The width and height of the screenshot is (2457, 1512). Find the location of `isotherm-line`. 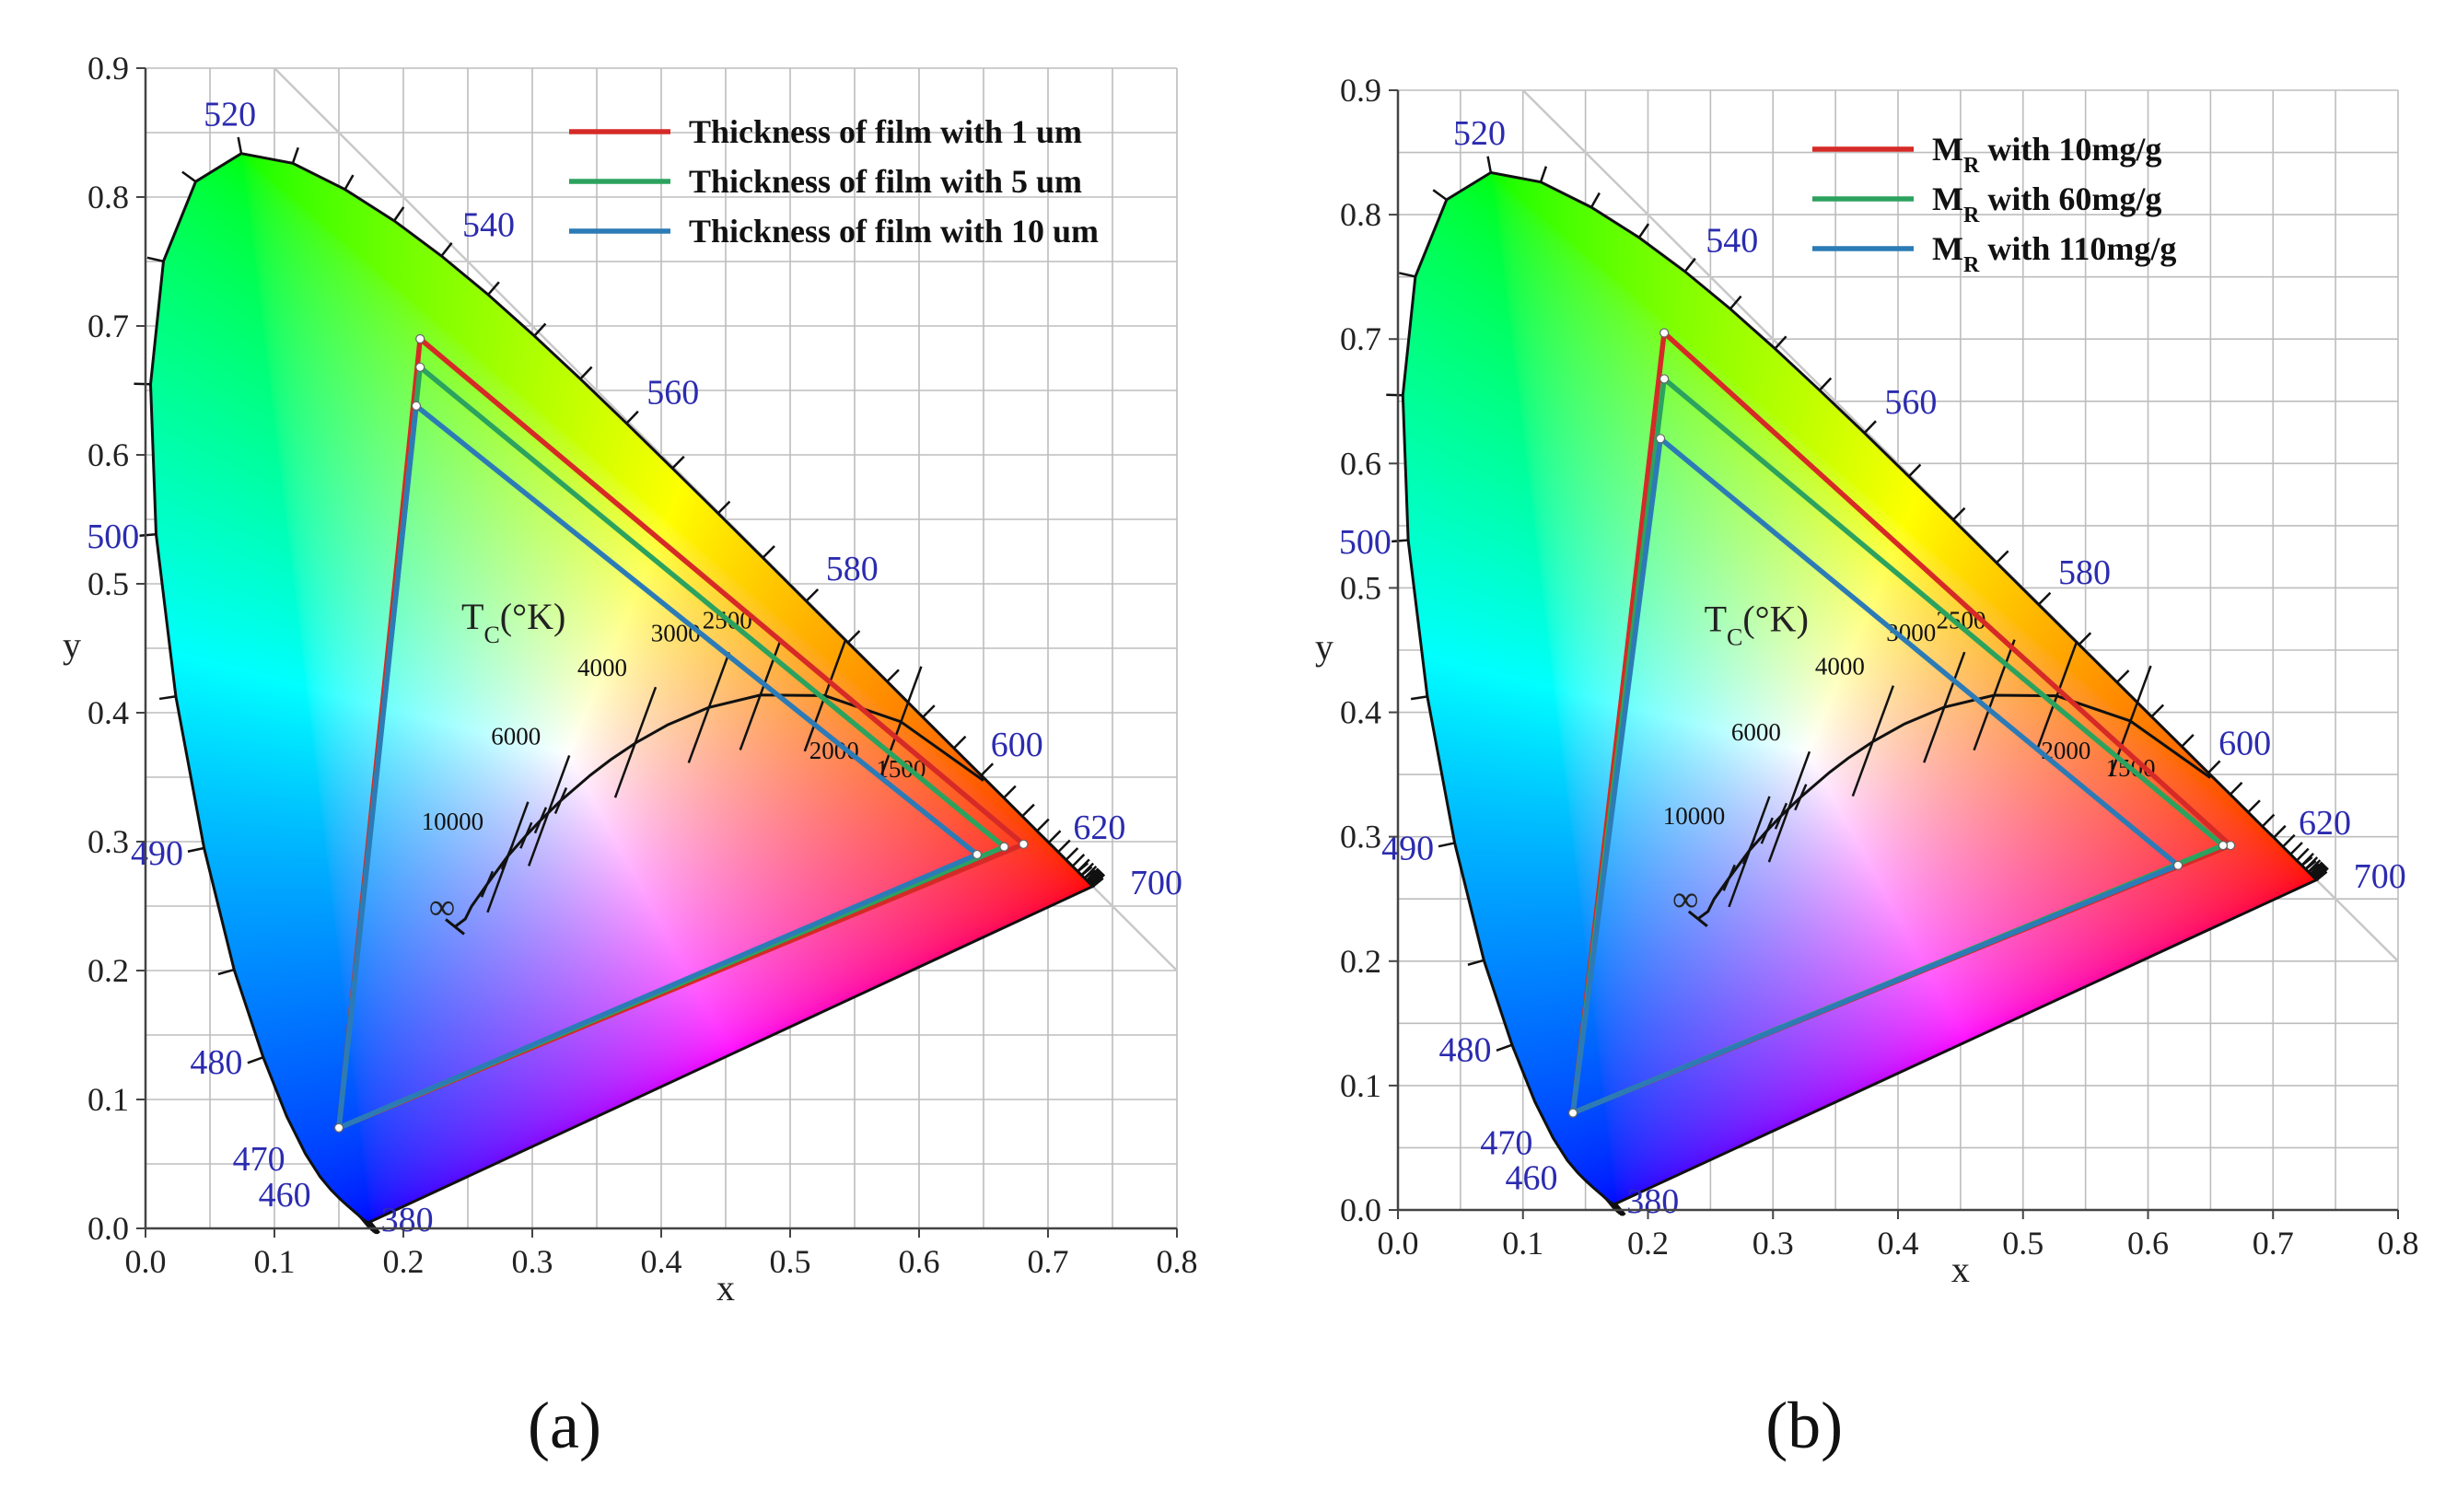

isotherm-line is located at coordinates (824, 696).